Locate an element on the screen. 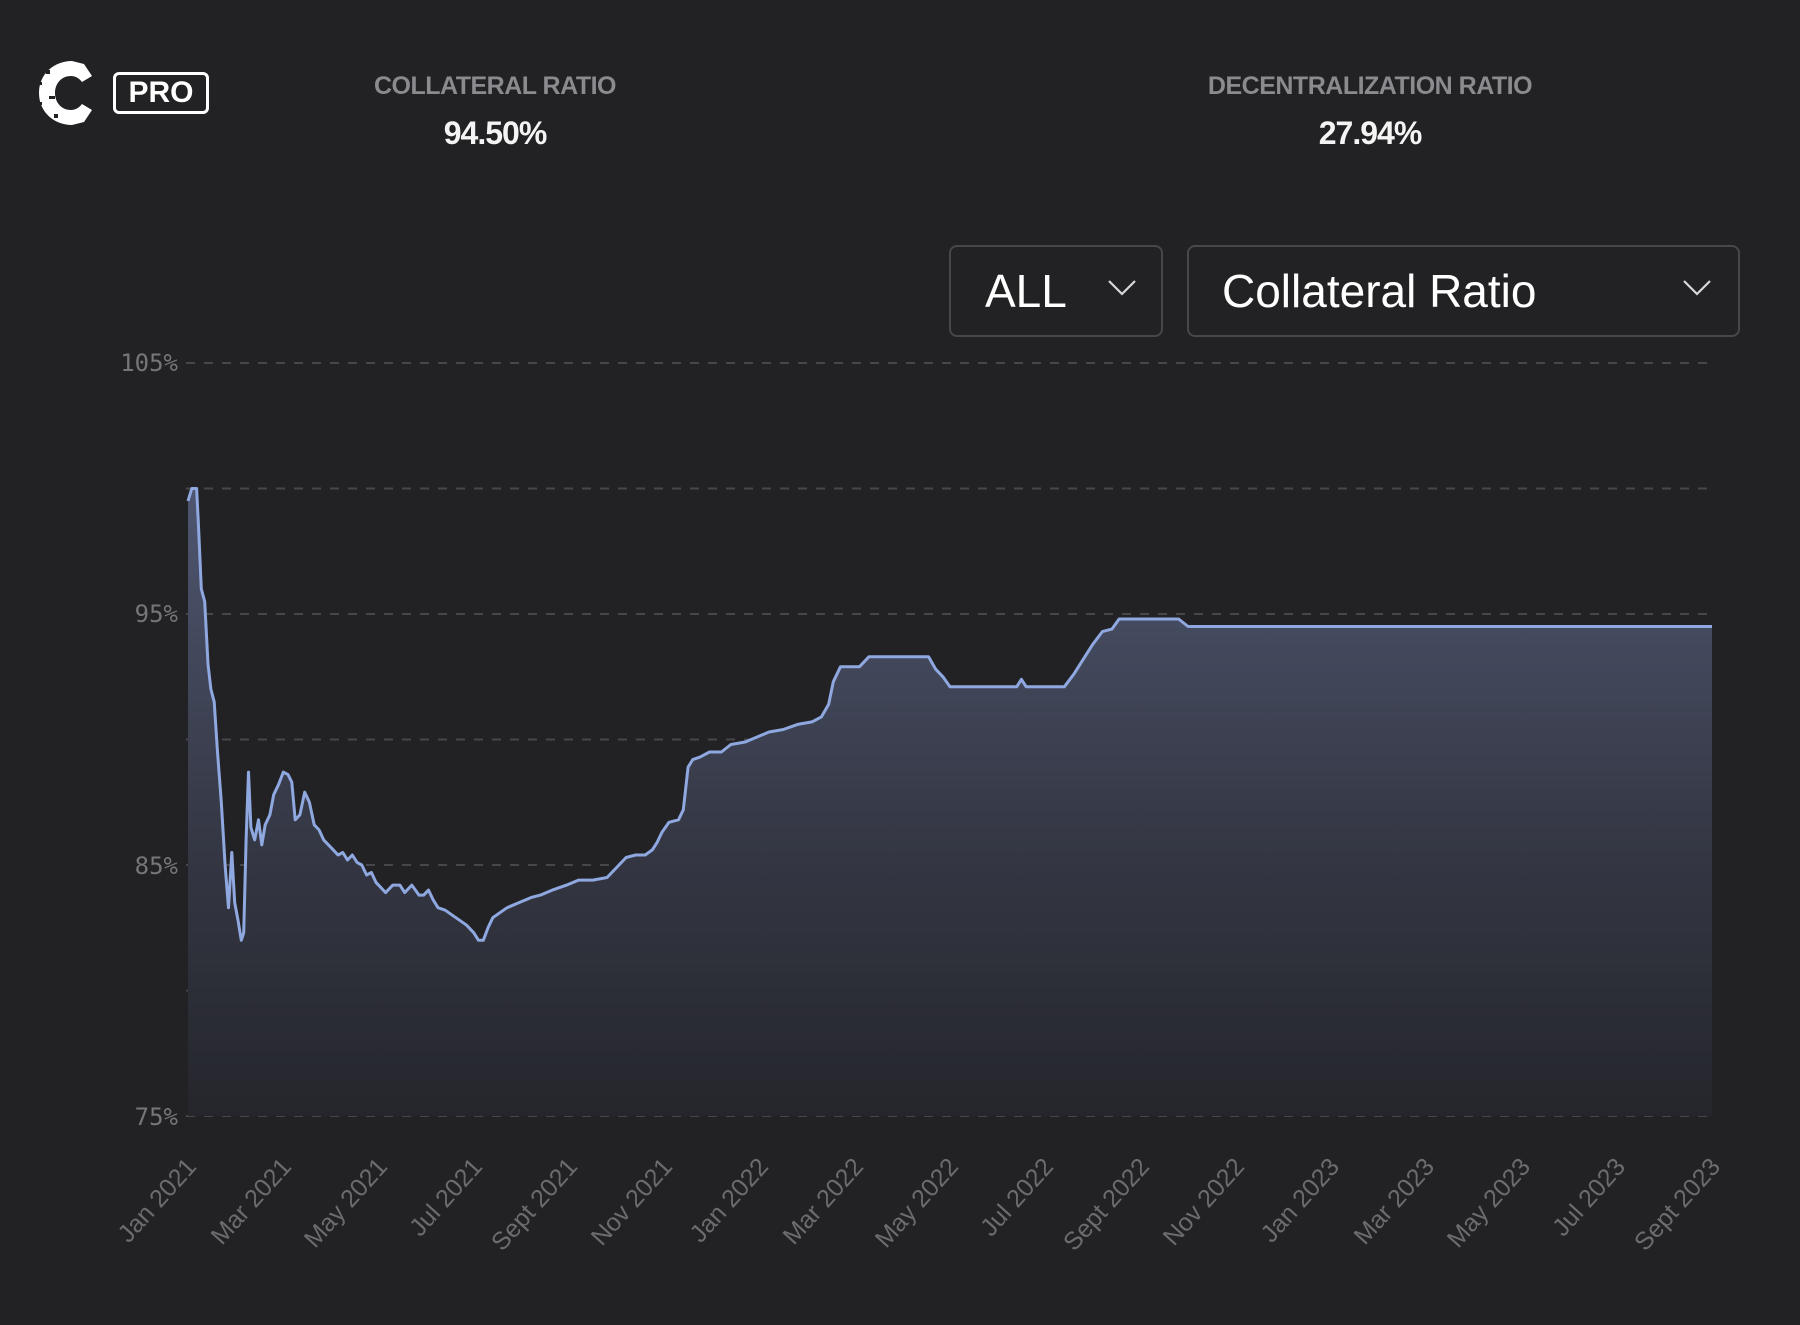  metric-value: Collateral Ratio is located at coordinates (1379, 291).